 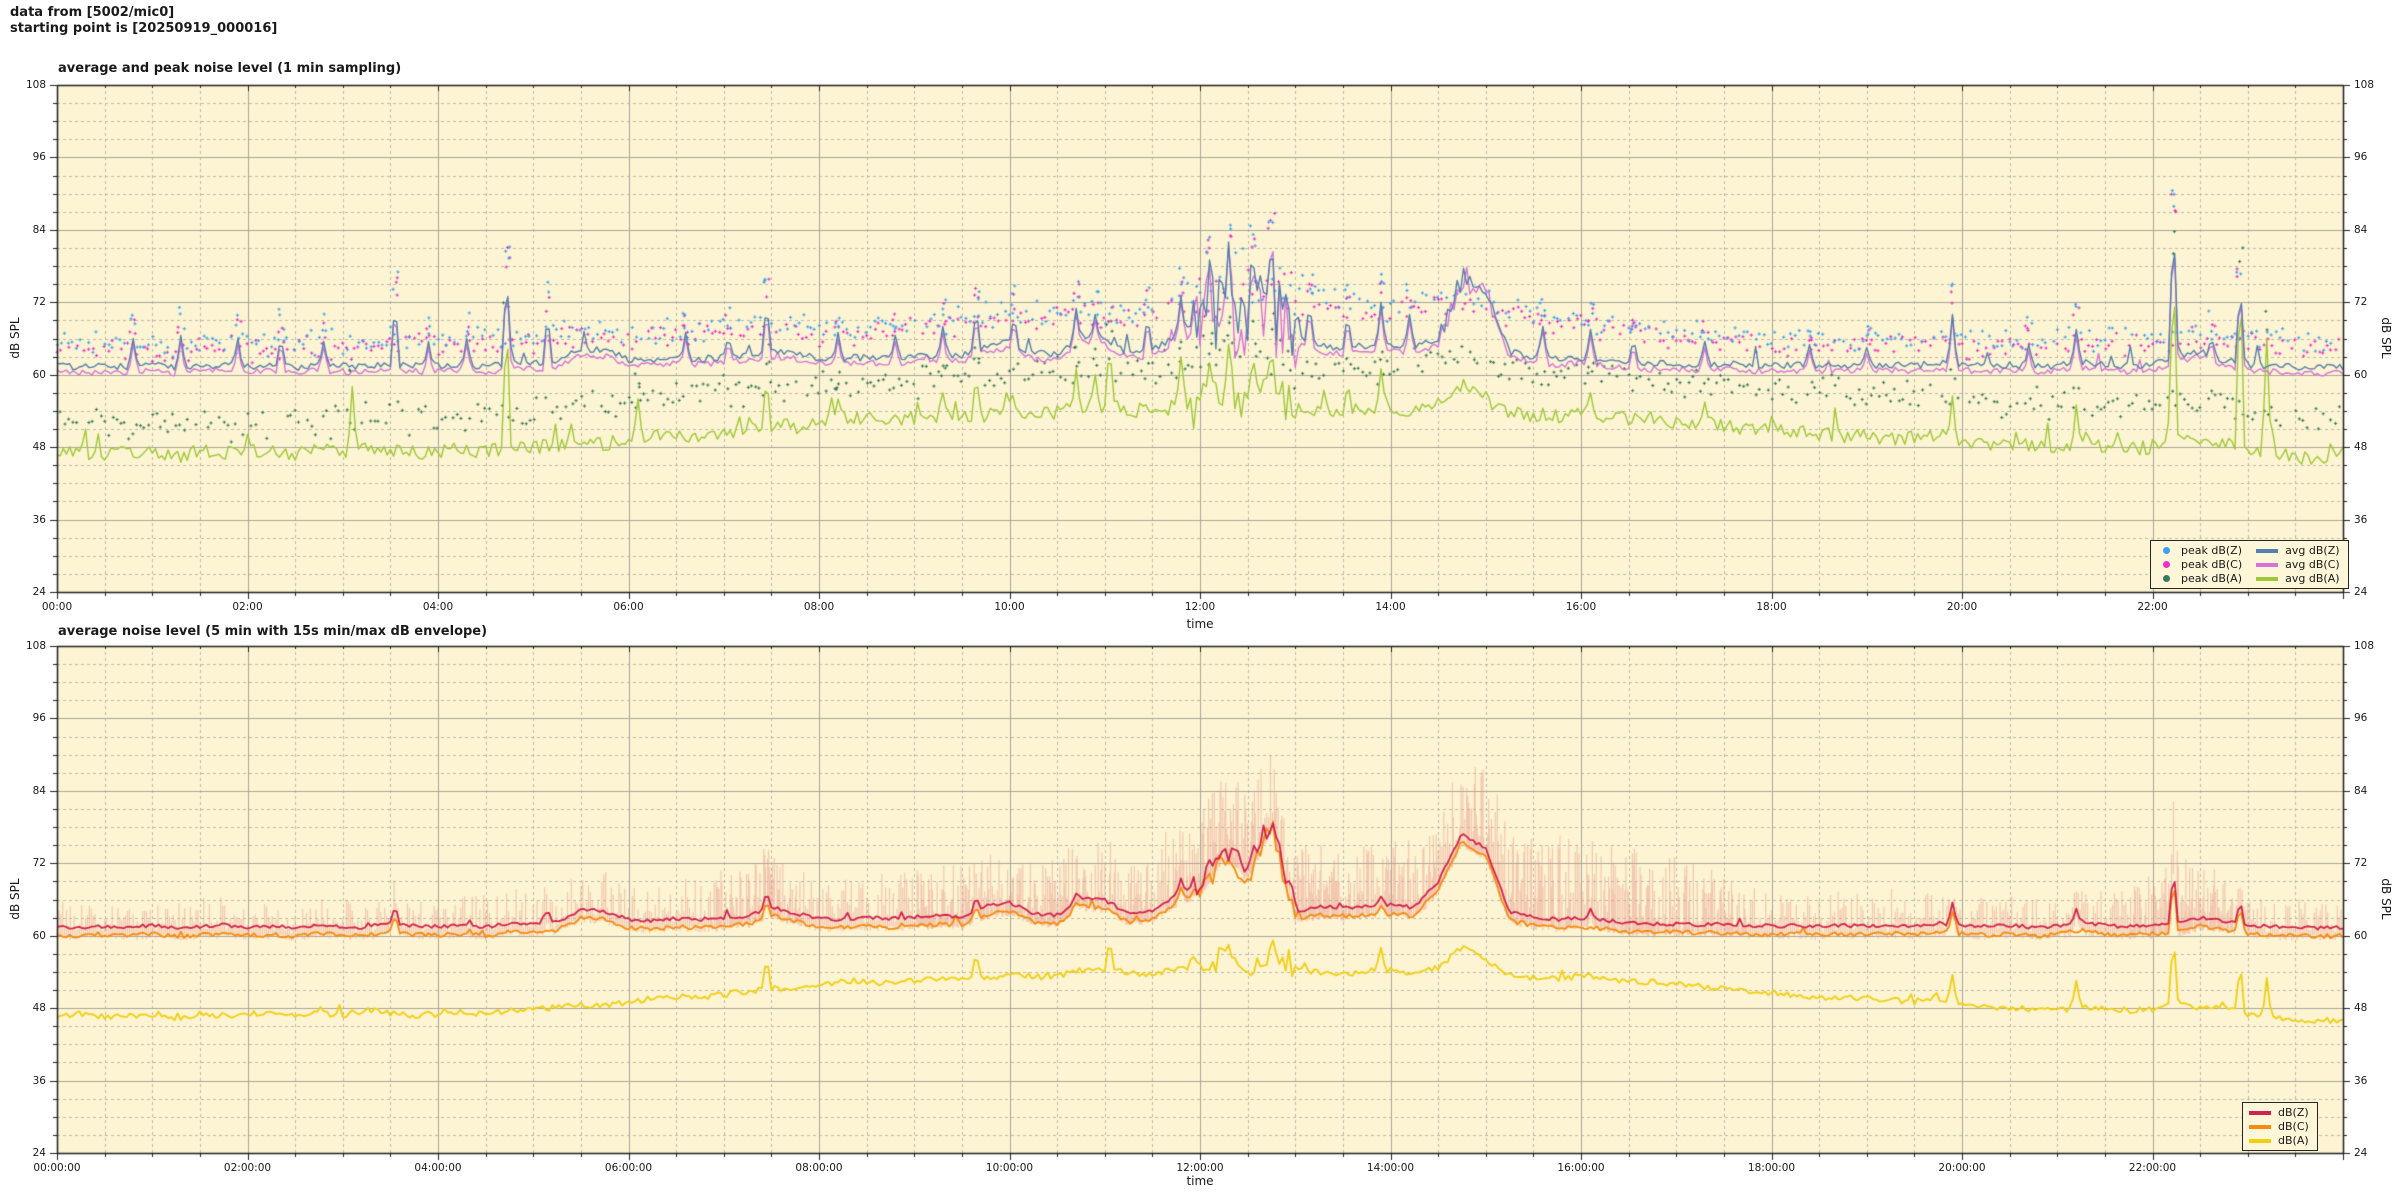 I want to click on legend-entry: peak dB(A), so click(x=2199, y=578).